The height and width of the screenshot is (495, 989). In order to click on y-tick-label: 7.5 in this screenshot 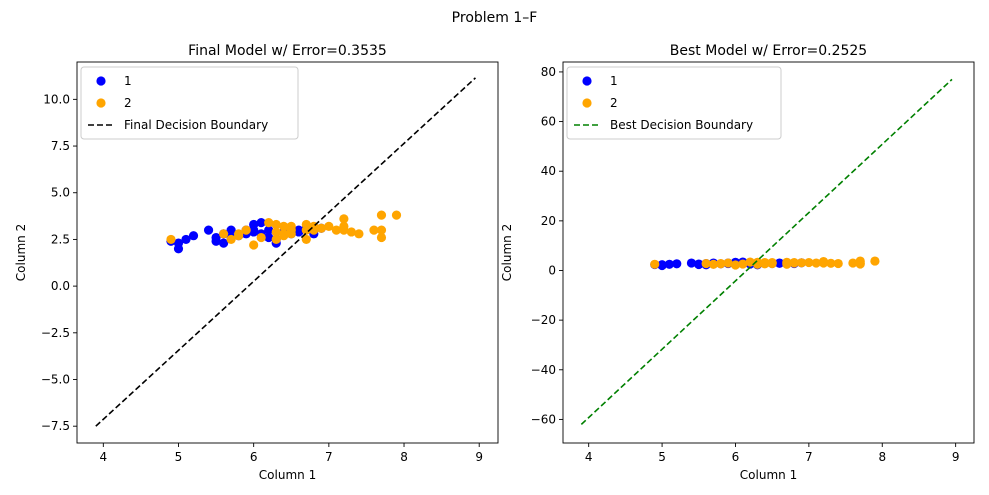, I will do `click(60, 146)`.